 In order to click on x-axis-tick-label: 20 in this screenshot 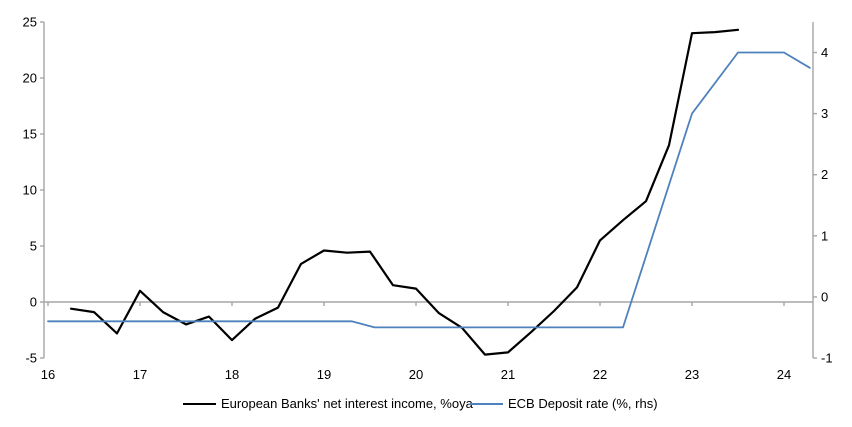, I will do `click(416, 374)`.